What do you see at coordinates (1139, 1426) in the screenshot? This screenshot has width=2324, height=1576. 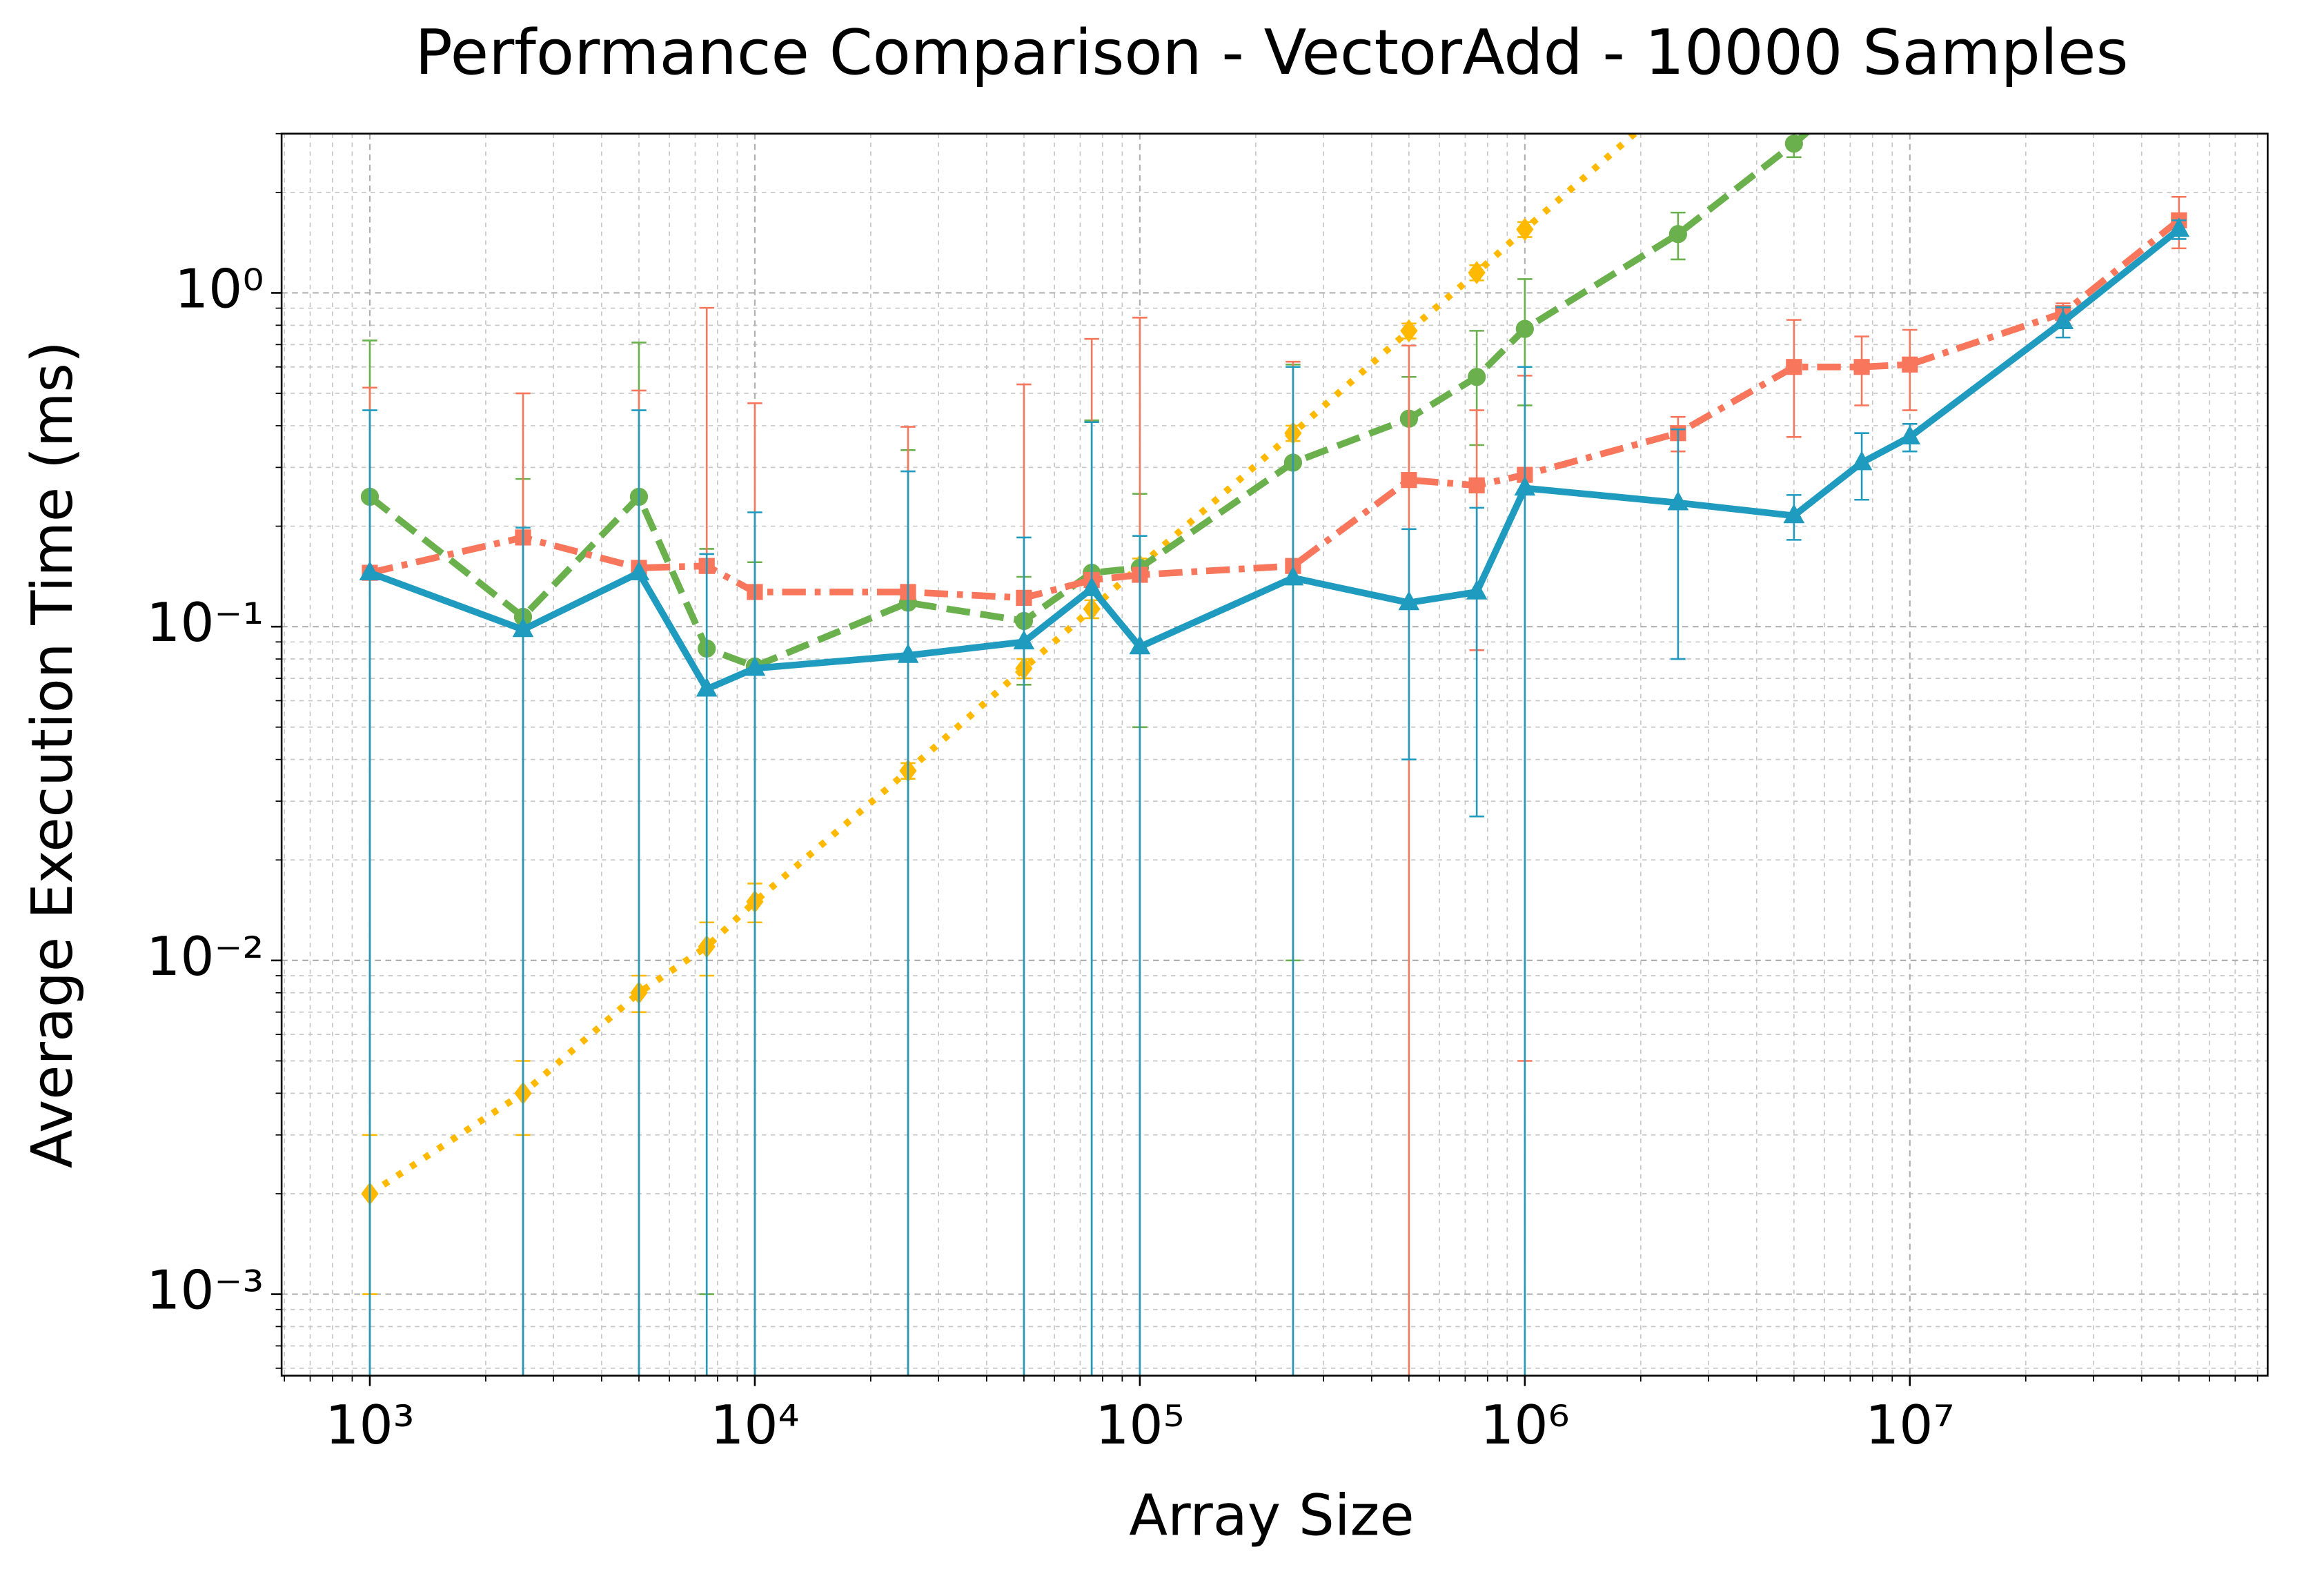 I see `x-tick-label: 10⁵` at bounding box center [1139, 1426].